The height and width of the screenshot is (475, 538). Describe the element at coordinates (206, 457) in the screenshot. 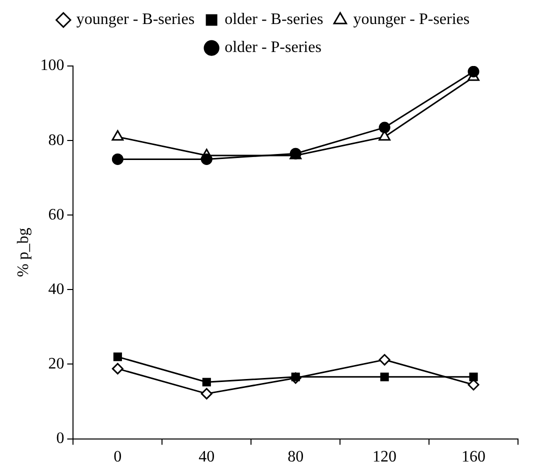

I see `x-tick-label: 40` at that location.